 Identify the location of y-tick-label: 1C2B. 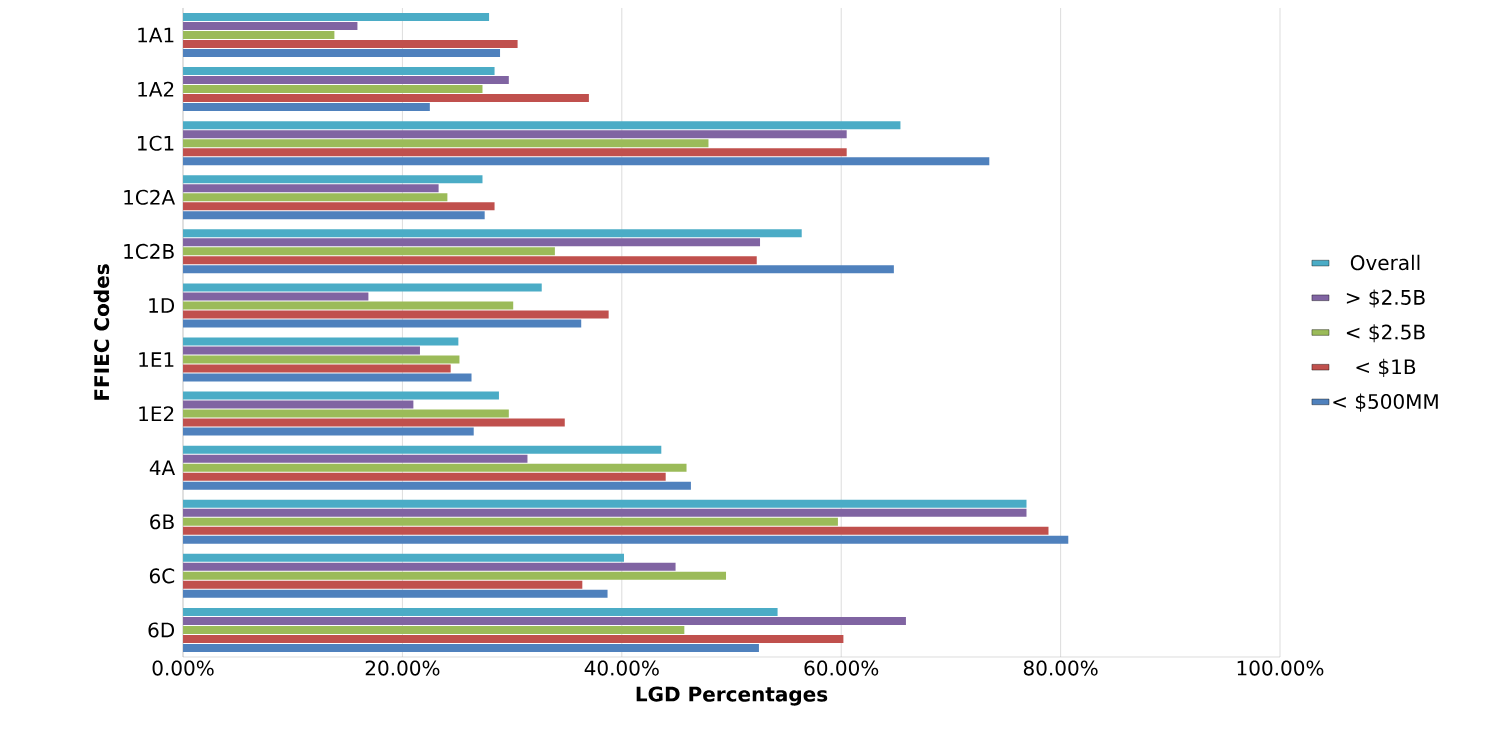
(149, 251).